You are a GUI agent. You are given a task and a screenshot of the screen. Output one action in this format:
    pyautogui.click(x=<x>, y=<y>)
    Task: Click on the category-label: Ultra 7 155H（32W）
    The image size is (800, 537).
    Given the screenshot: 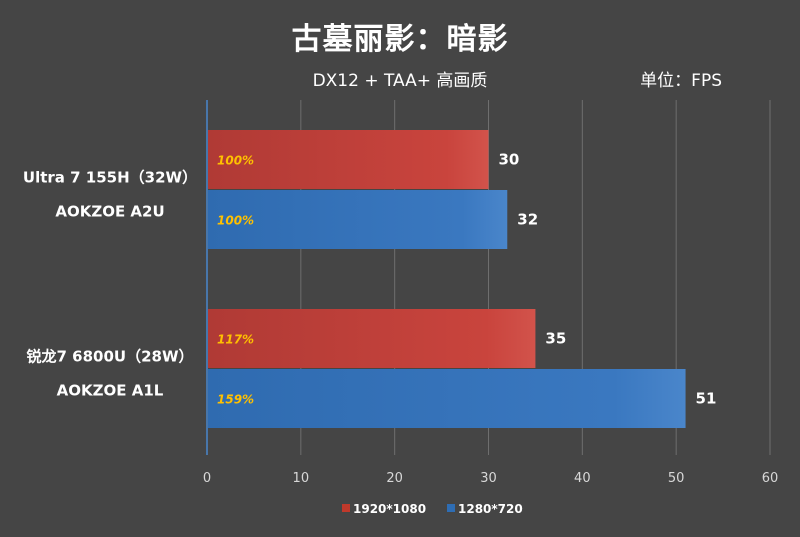 What is the action you would take?
    pyautogui.click(x=110, y=178)
    